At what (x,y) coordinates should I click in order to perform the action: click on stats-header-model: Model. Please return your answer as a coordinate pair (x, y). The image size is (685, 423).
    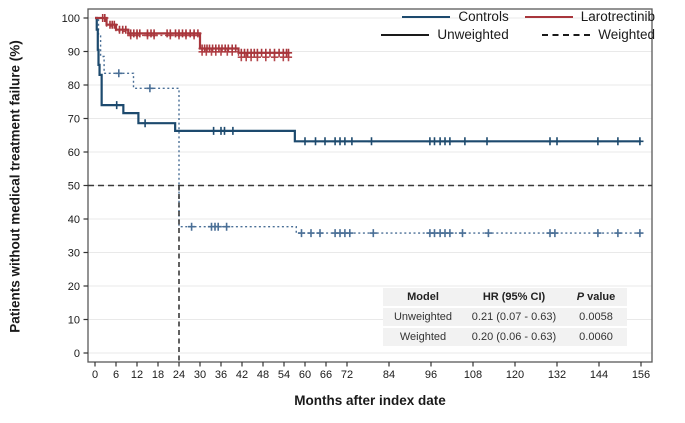
    Looking at the image, I should click on (423, 297).